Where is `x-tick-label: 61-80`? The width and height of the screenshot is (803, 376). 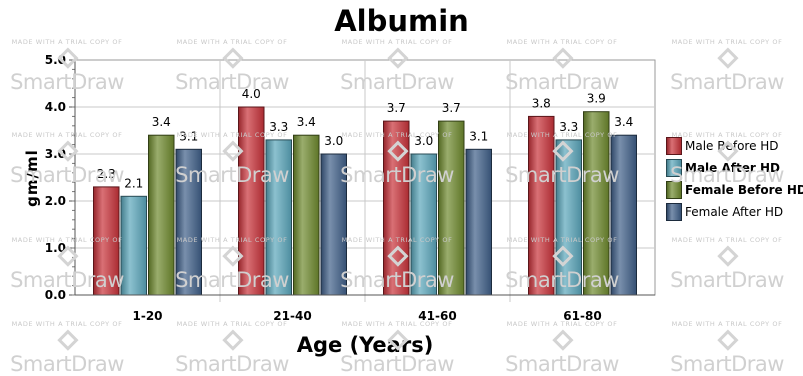
x-tick-label: 61-80 is located at coordinates (582, 316).